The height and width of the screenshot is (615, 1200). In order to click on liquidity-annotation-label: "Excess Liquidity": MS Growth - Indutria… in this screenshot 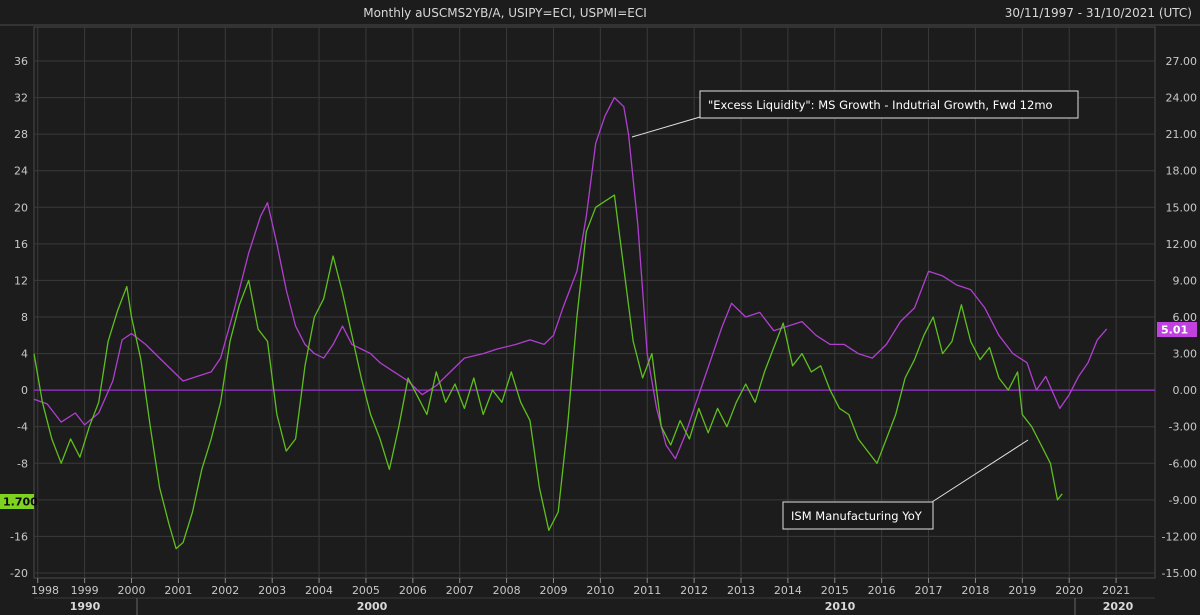, I will do `click(880, 105)`.